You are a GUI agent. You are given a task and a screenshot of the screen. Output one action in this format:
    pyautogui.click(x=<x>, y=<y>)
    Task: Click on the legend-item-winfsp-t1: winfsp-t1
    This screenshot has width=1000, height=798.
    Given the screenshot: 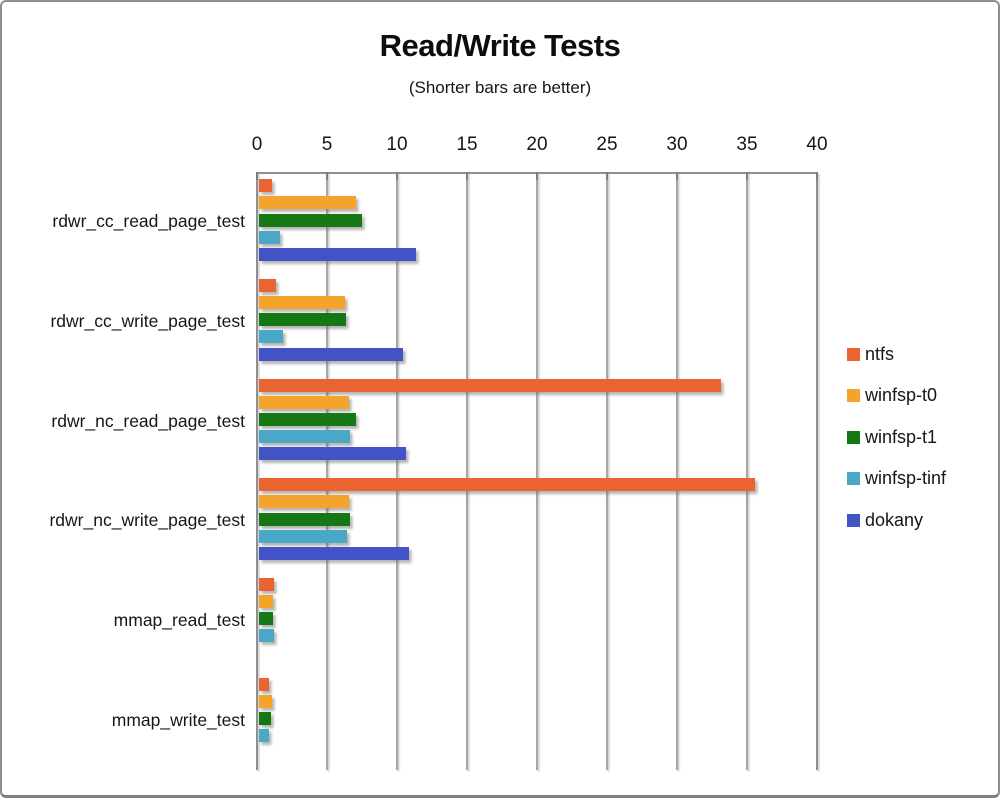 What is the action you would take?
    pyautogui.click(x=892, y=437)
    